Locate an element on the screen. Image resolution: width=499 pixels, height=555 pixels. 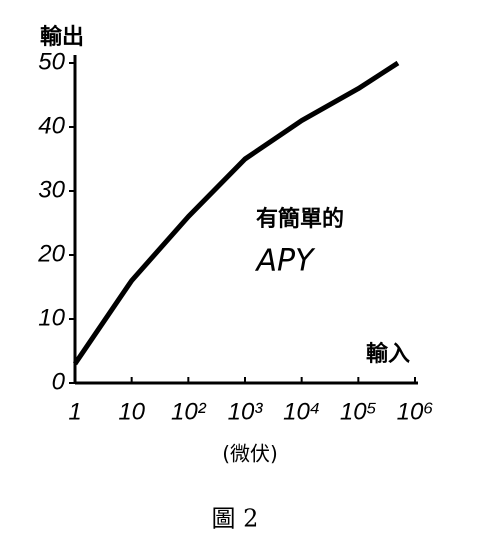
x-tick-label: 1 is located at coordinates (74, 411).